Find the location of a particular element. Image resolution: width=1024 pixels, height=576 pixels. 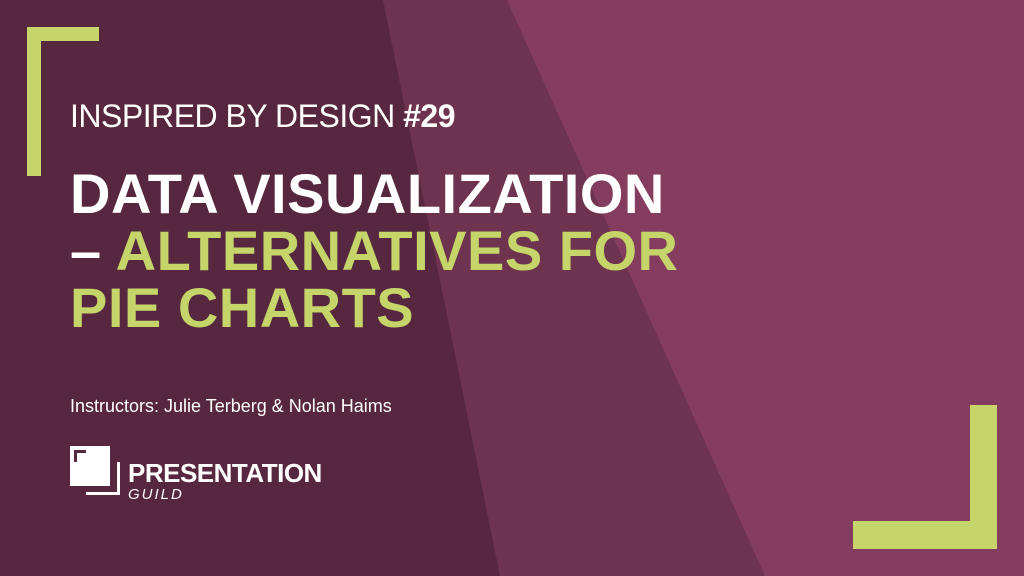

title-line-2-text: ALTERNATIVES FOR is located at coordinates (397, 250).